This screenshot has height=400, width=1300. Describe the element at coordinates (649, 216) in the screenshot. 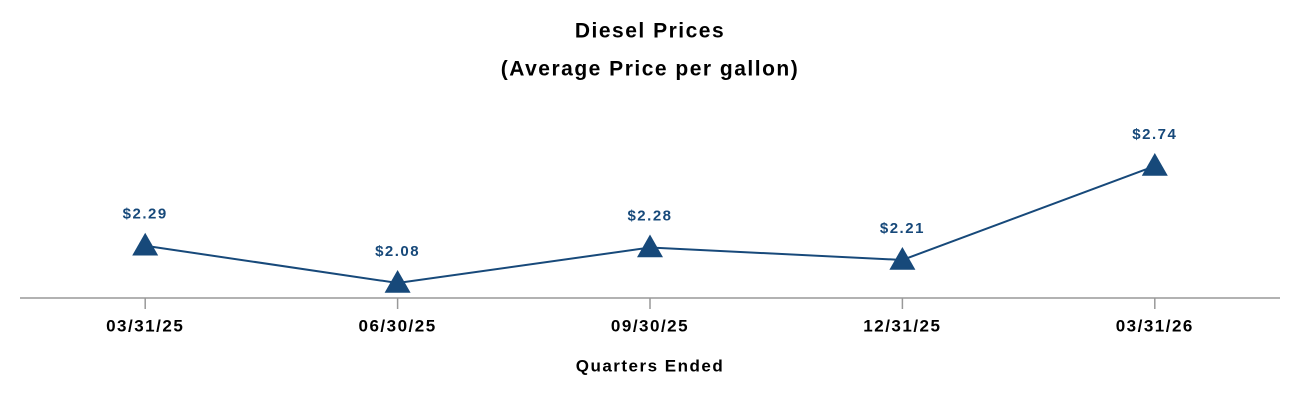

I see `value-label: $2.28` at that location.